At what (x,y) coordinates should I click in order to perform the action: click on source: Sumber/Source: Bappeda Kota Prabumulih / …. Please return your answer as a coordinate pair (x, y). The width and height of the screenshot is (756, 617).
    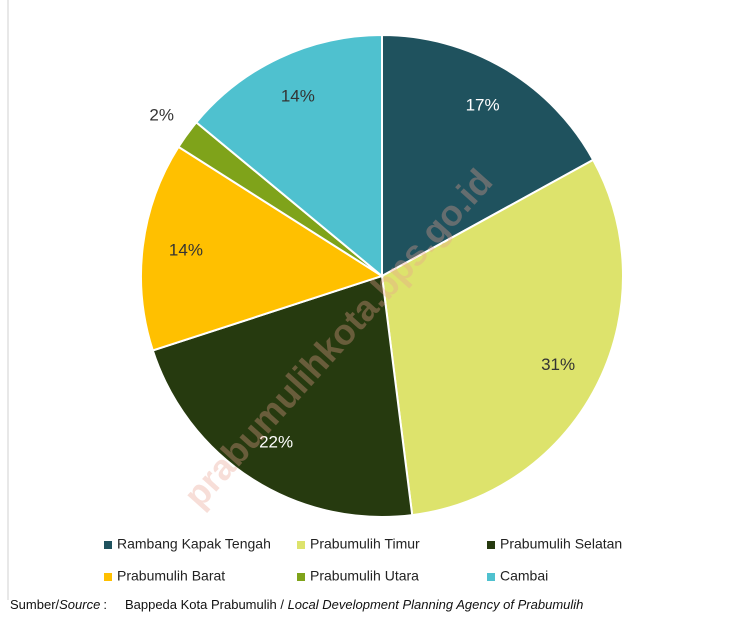
    Looking at the image, I should click on (296, 604).